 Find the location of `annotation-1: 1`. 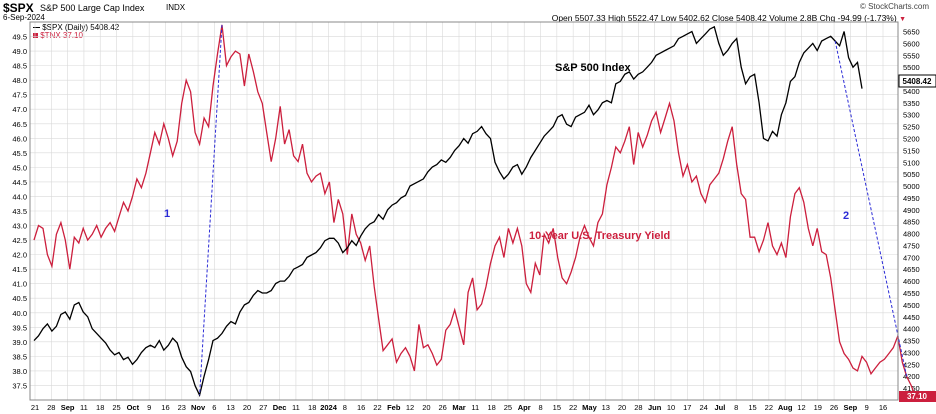

annotation-1: 1 is located at coordinates (167, 214).